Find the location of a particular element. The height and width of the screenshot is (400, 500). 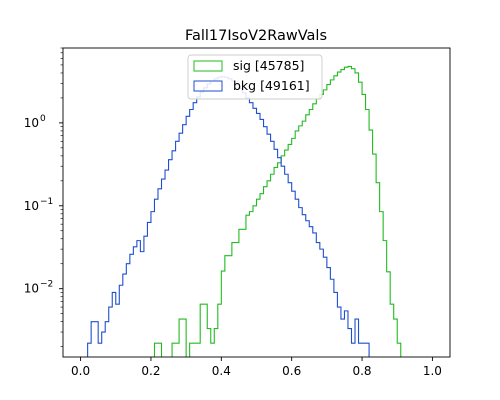

legend-swatch-sig is located at coordinates (208, 66).